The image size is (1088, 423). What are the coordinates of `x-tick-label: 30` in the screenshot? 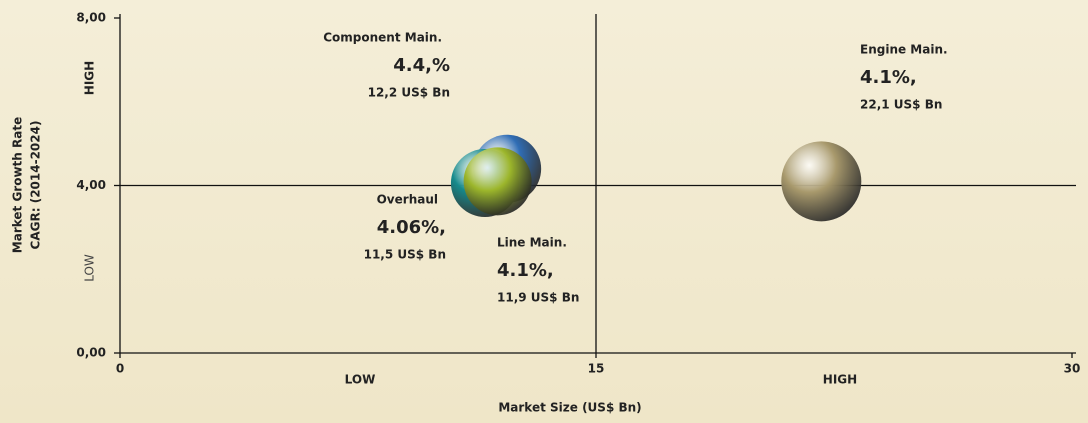 It's located at (1072, 369).